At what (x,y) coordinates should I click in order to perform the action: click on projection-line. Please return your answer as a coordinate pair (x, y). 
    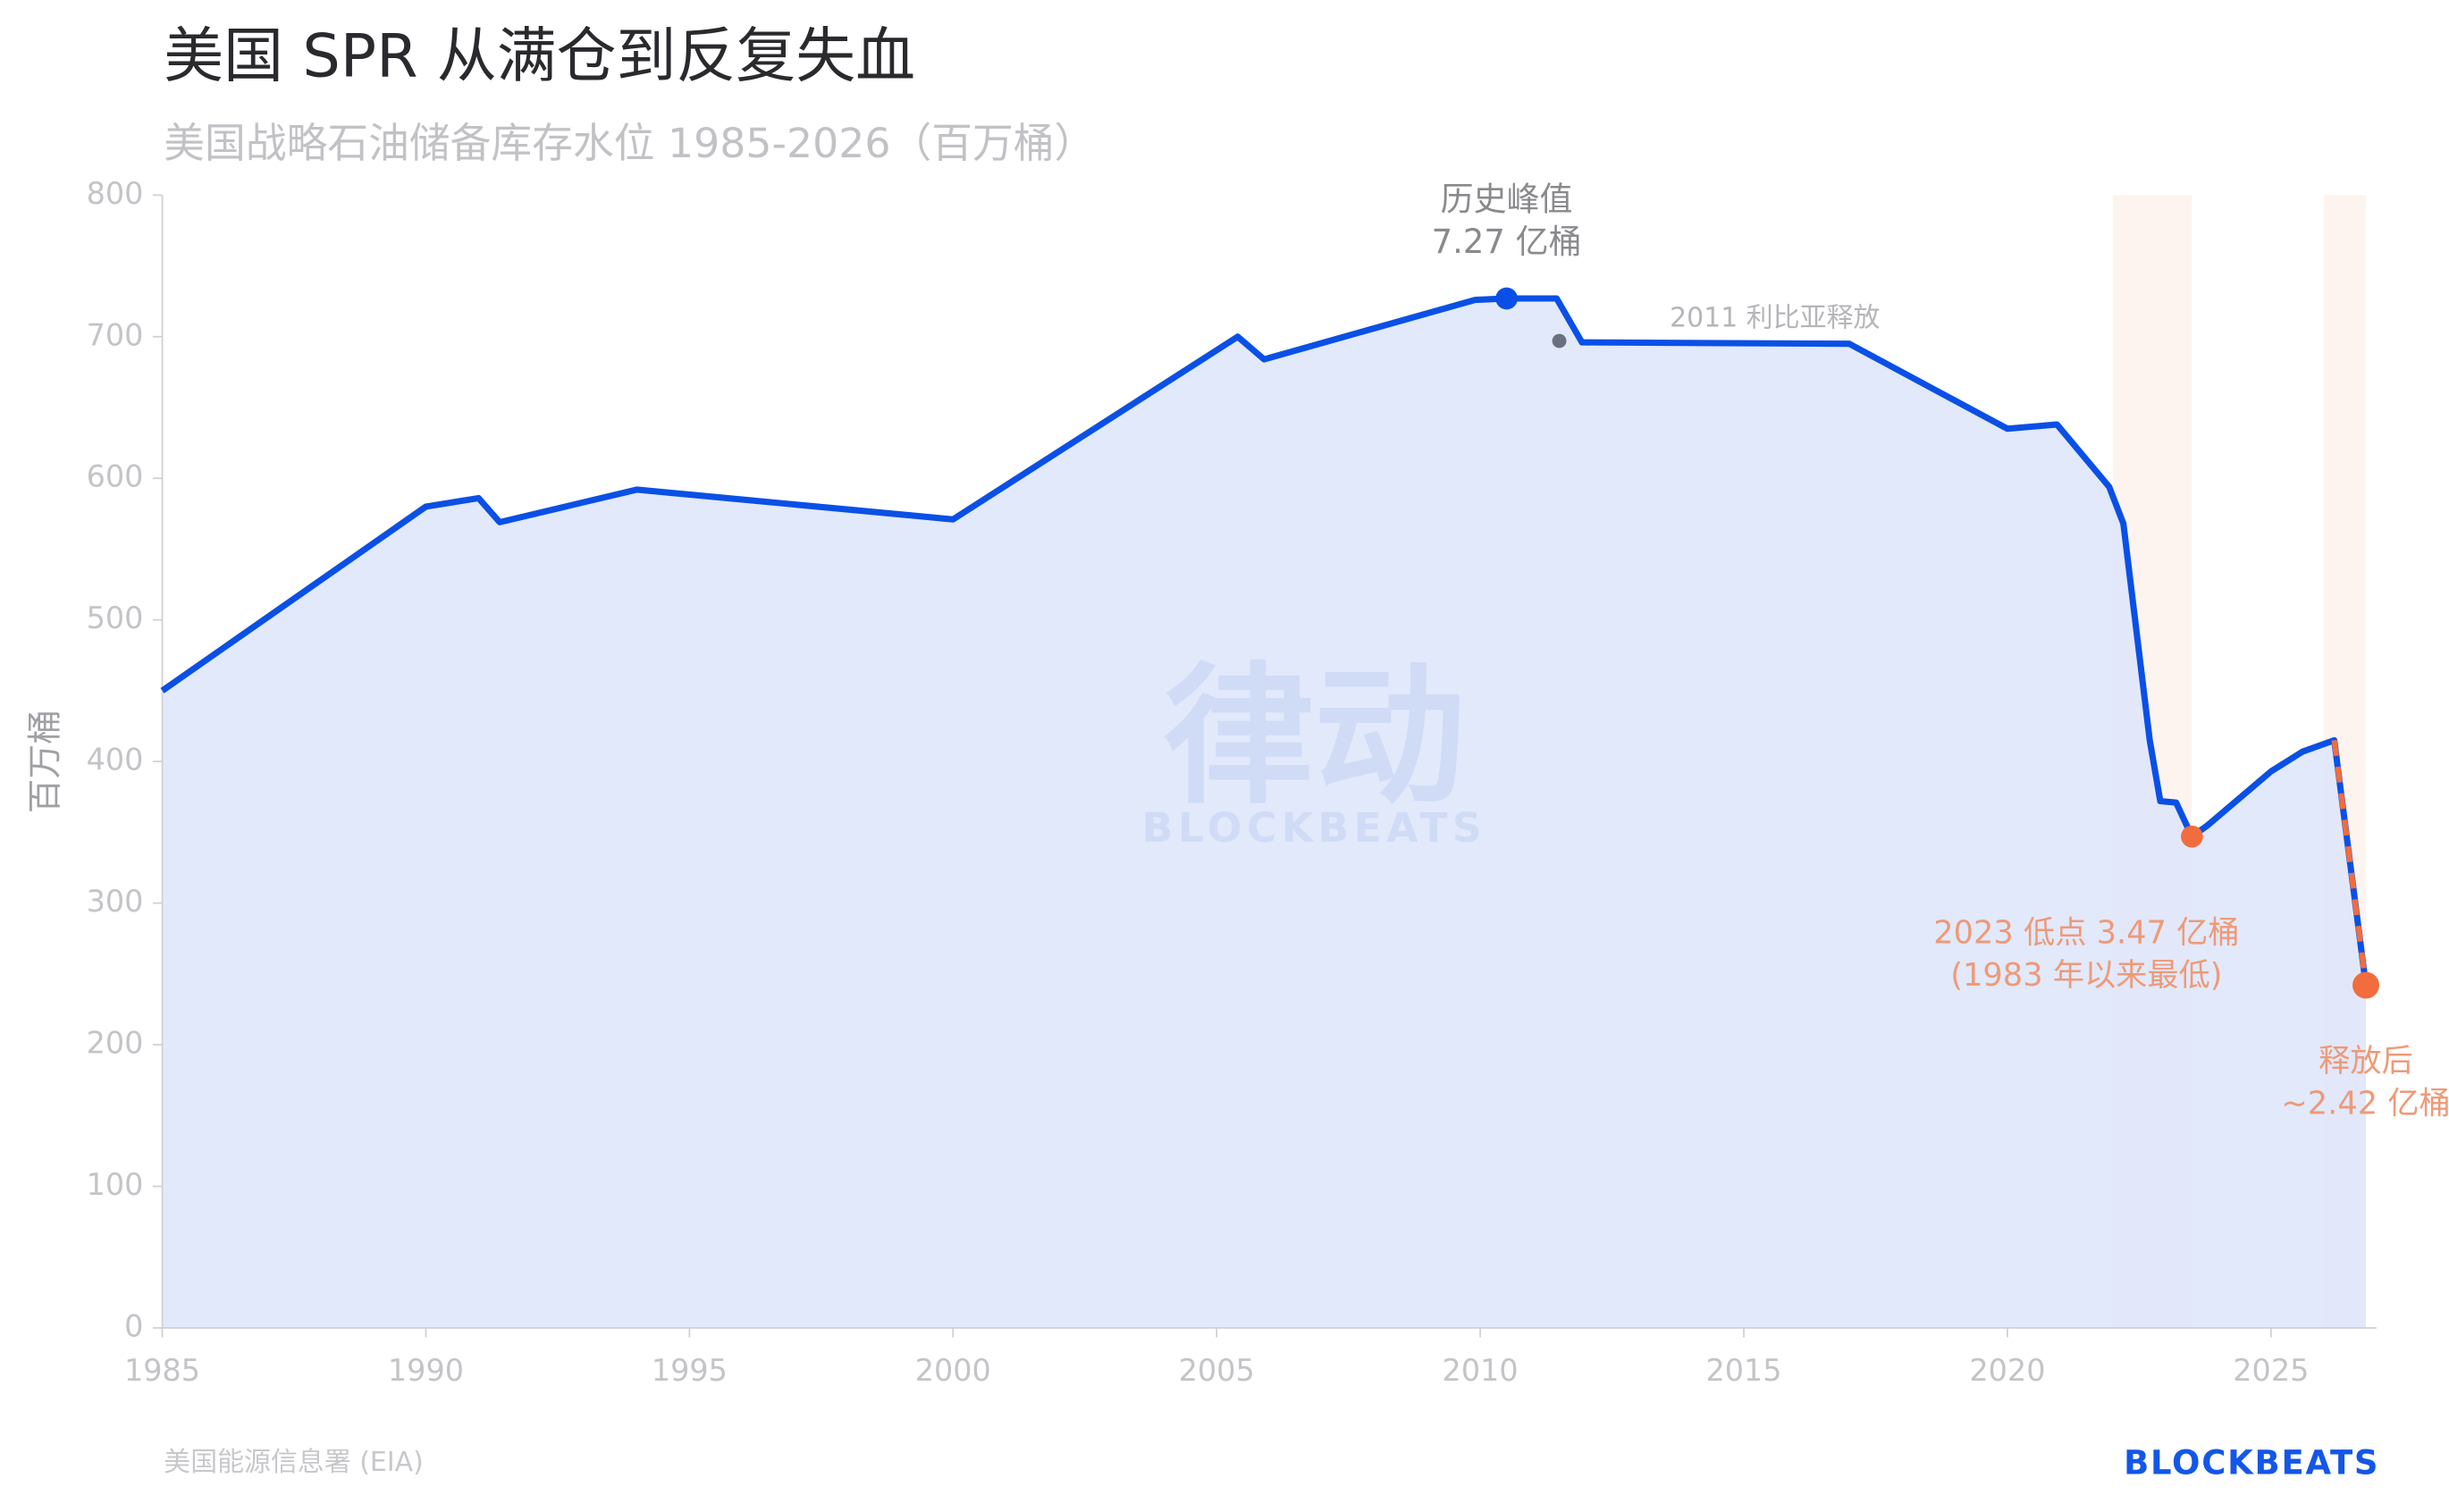
    Looking at the image, I should click on (2350, 862).